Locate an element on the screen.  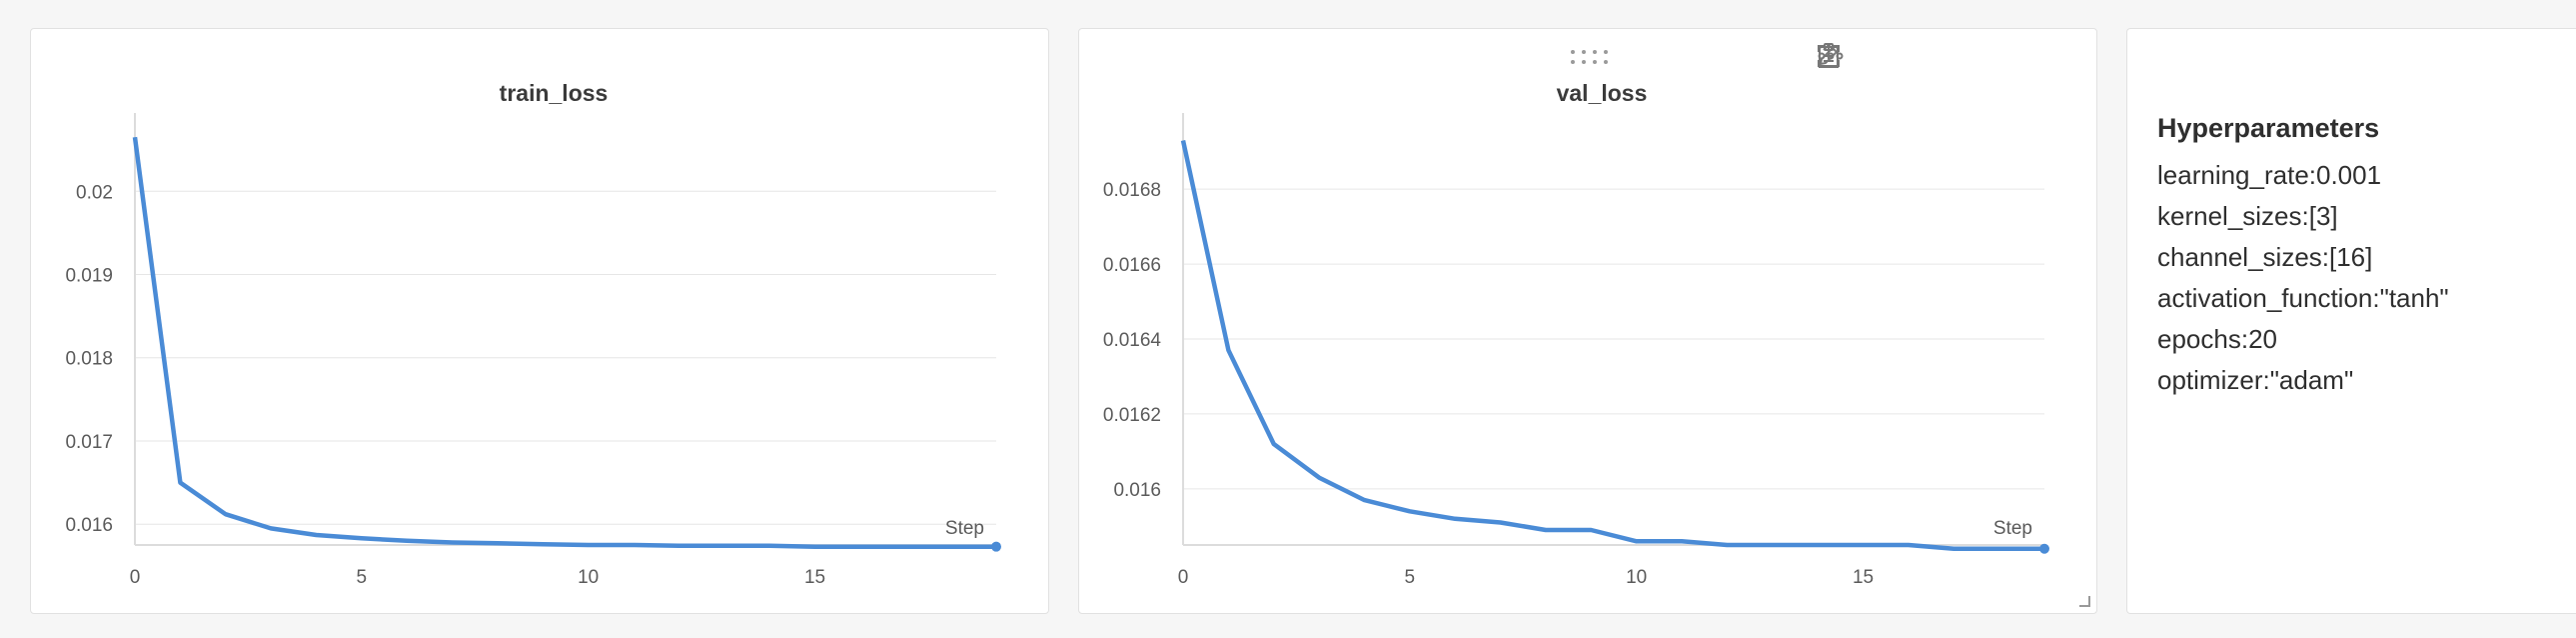
y-tick-label: 0.0166 is located at coordinates (1132, 265).